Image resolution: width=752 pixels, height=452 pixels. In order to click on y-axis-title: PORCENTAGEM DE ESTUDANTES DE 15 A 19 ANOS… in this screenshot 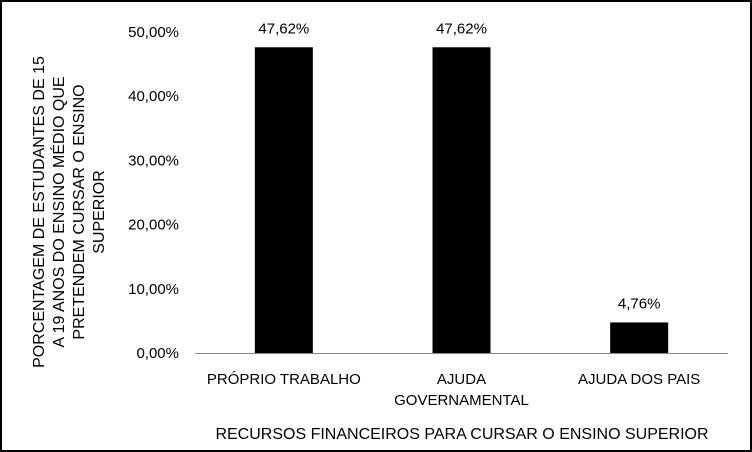, I will do `click(69, 212)`.